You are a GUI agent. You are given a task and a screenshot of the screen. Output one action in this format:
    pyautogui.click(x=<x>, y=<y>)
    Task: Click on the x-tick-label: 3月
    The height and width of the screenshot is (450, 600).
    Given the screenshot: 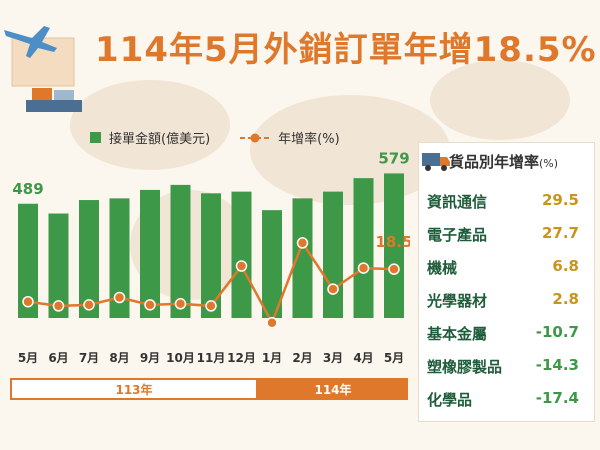 What is the action you would take?
    pyautogui.click(x=333, y=358)
    